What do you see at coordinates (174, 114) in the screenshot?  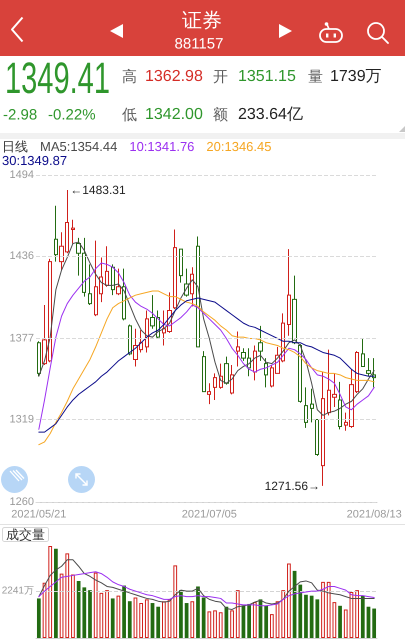 I see `text: 1342.00` at bounding box center [174, 114].